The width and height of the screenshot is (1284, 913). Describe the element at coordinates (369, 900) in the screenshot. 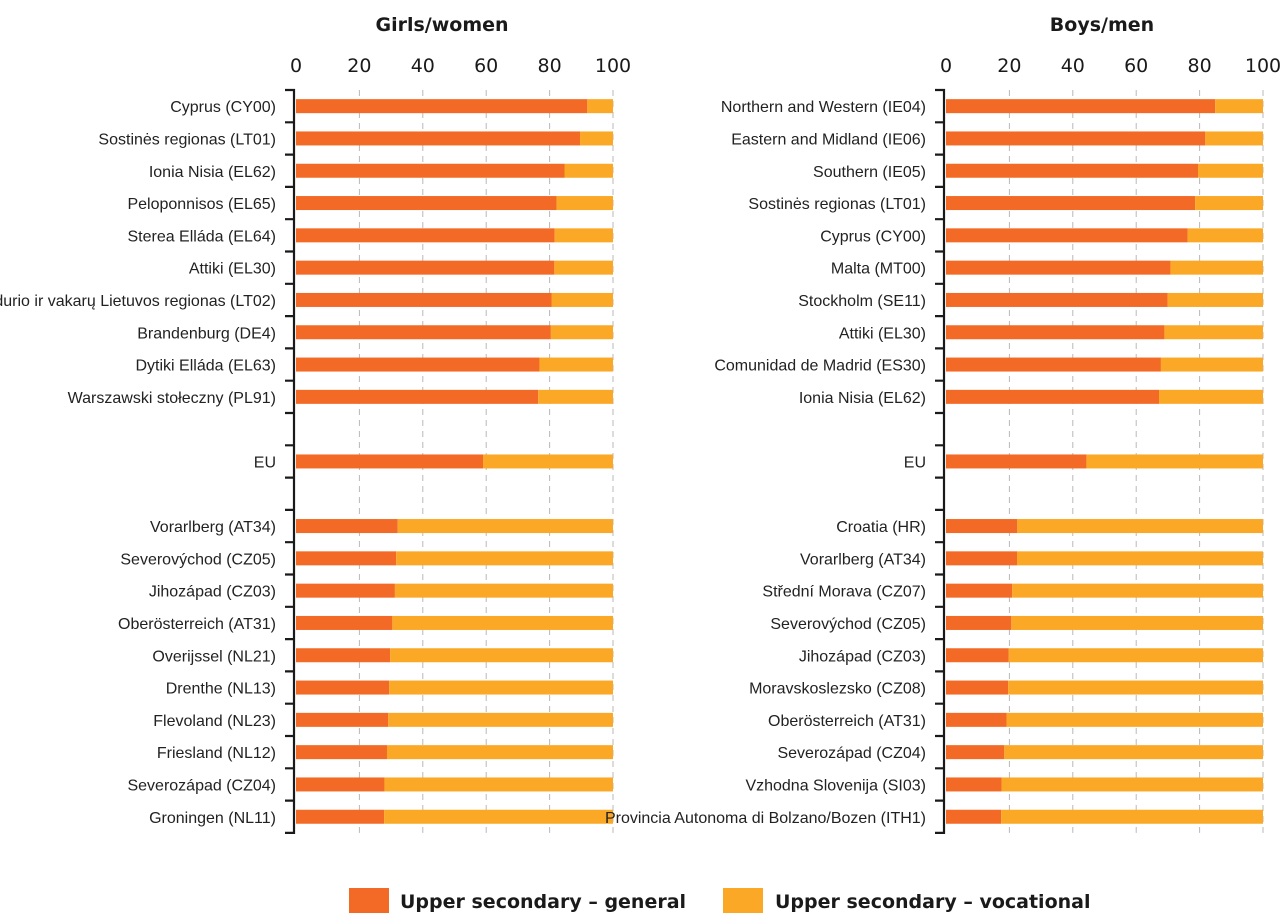

I see `legend-swatch-general` at that location.